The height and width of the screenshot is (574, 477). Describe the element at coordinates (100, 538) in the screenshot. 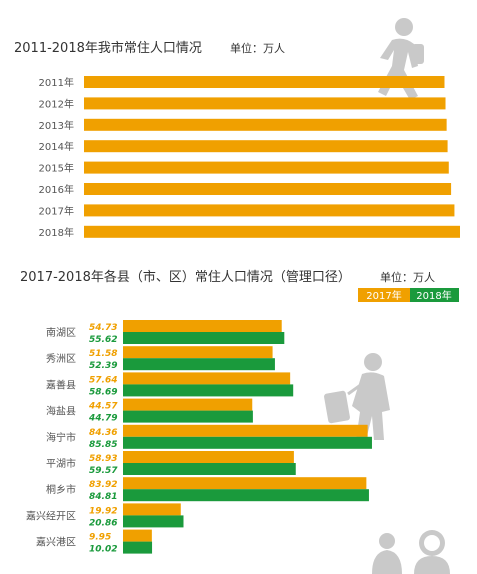

I see `data-label: 9.95` at that location.